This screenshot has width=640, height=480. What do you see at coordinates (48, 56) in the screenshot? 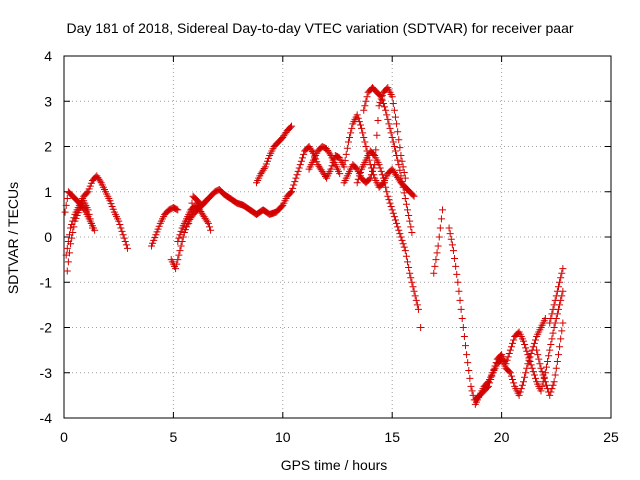
I see `y-tick-label: 4` at bounding box center [48, 56].